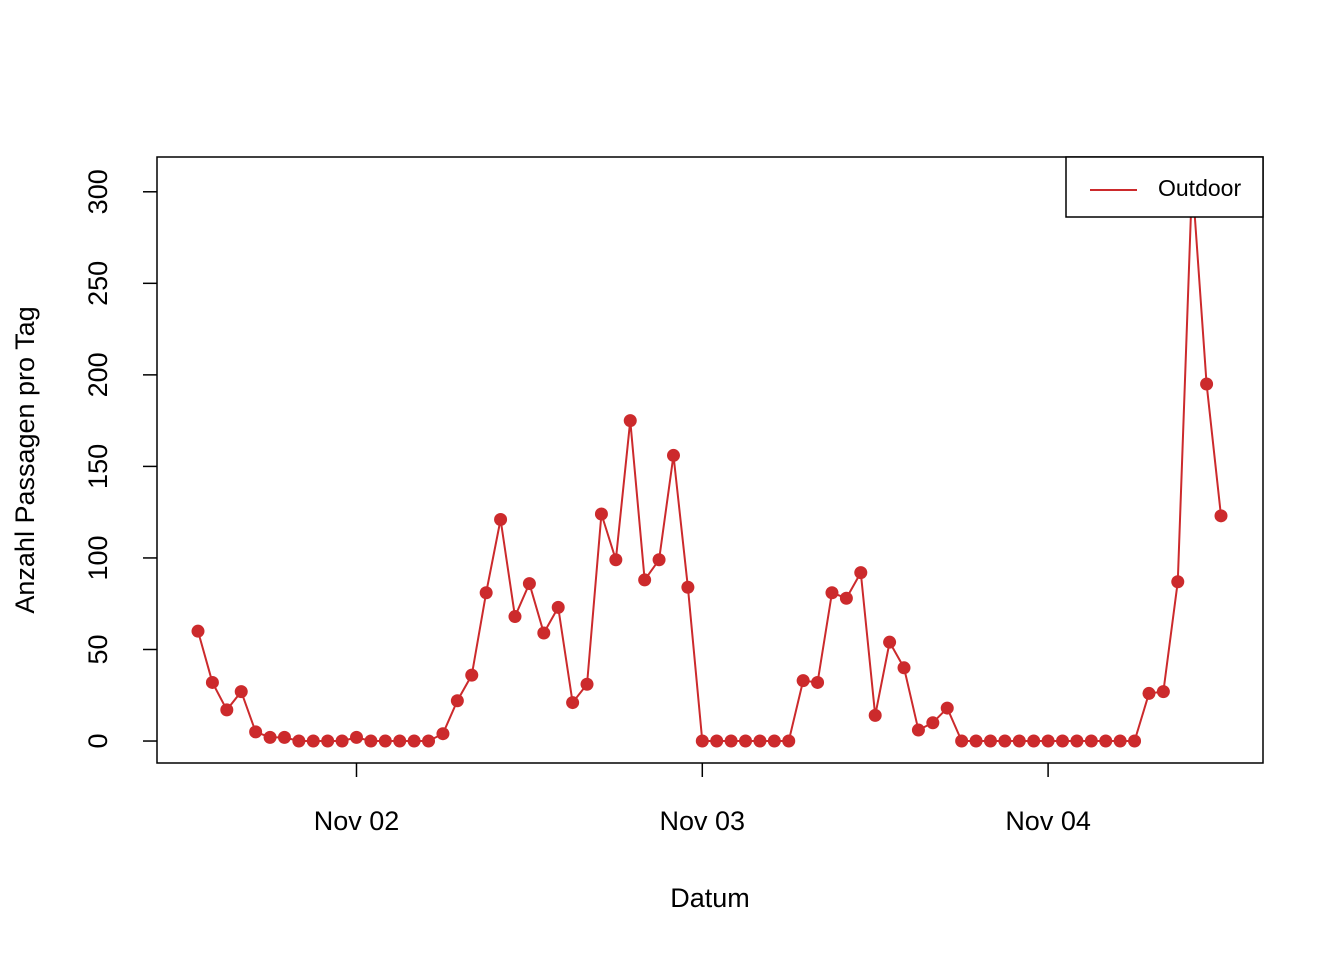 The width and height of the screenshot is (1344, 960). What do you see at coordinates (1199, 188) in the screenshot?
I see `legend-label: Outdoor` at bounding box center [1199, 188].